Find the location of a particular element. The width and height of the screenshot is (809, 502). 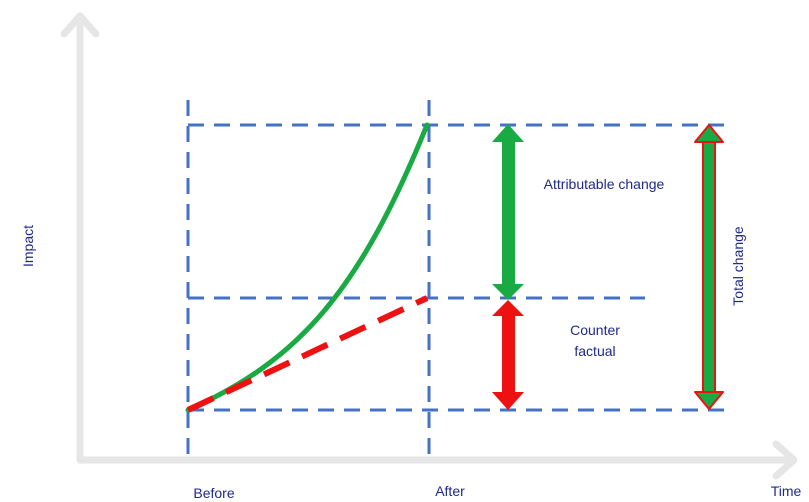

y-axis-arrowhead is located at coordinates (80, 25).